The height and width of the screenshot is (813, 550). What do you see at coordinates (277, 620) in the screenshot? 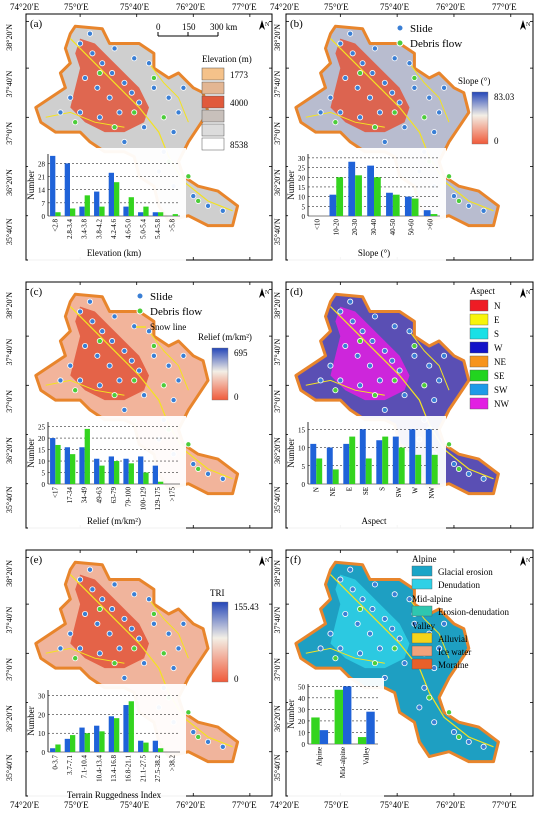
I see `mid-axis-label: 37°40′N` at bounding box center [277, 620].